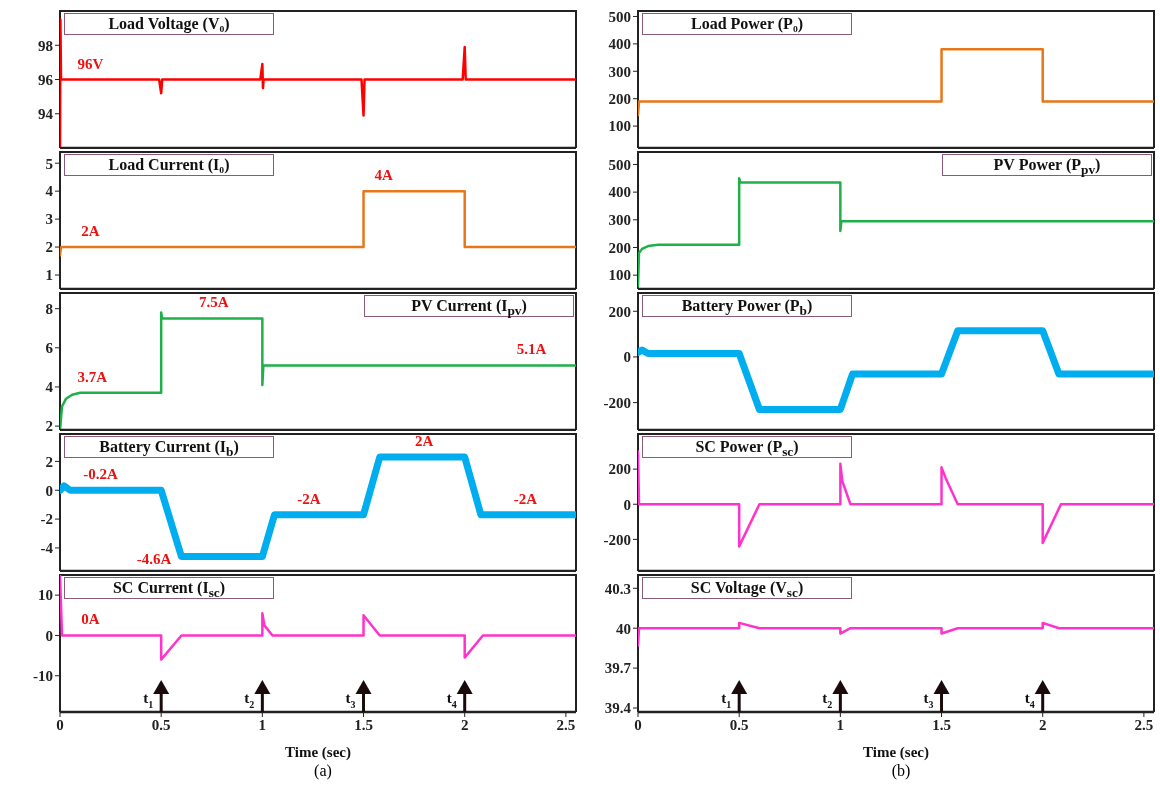 The height and width of the screenshot is (785, 1160). Describe the element at coordinates (90, 63) in the screenshot. I see `annotation: 96V` at that location.